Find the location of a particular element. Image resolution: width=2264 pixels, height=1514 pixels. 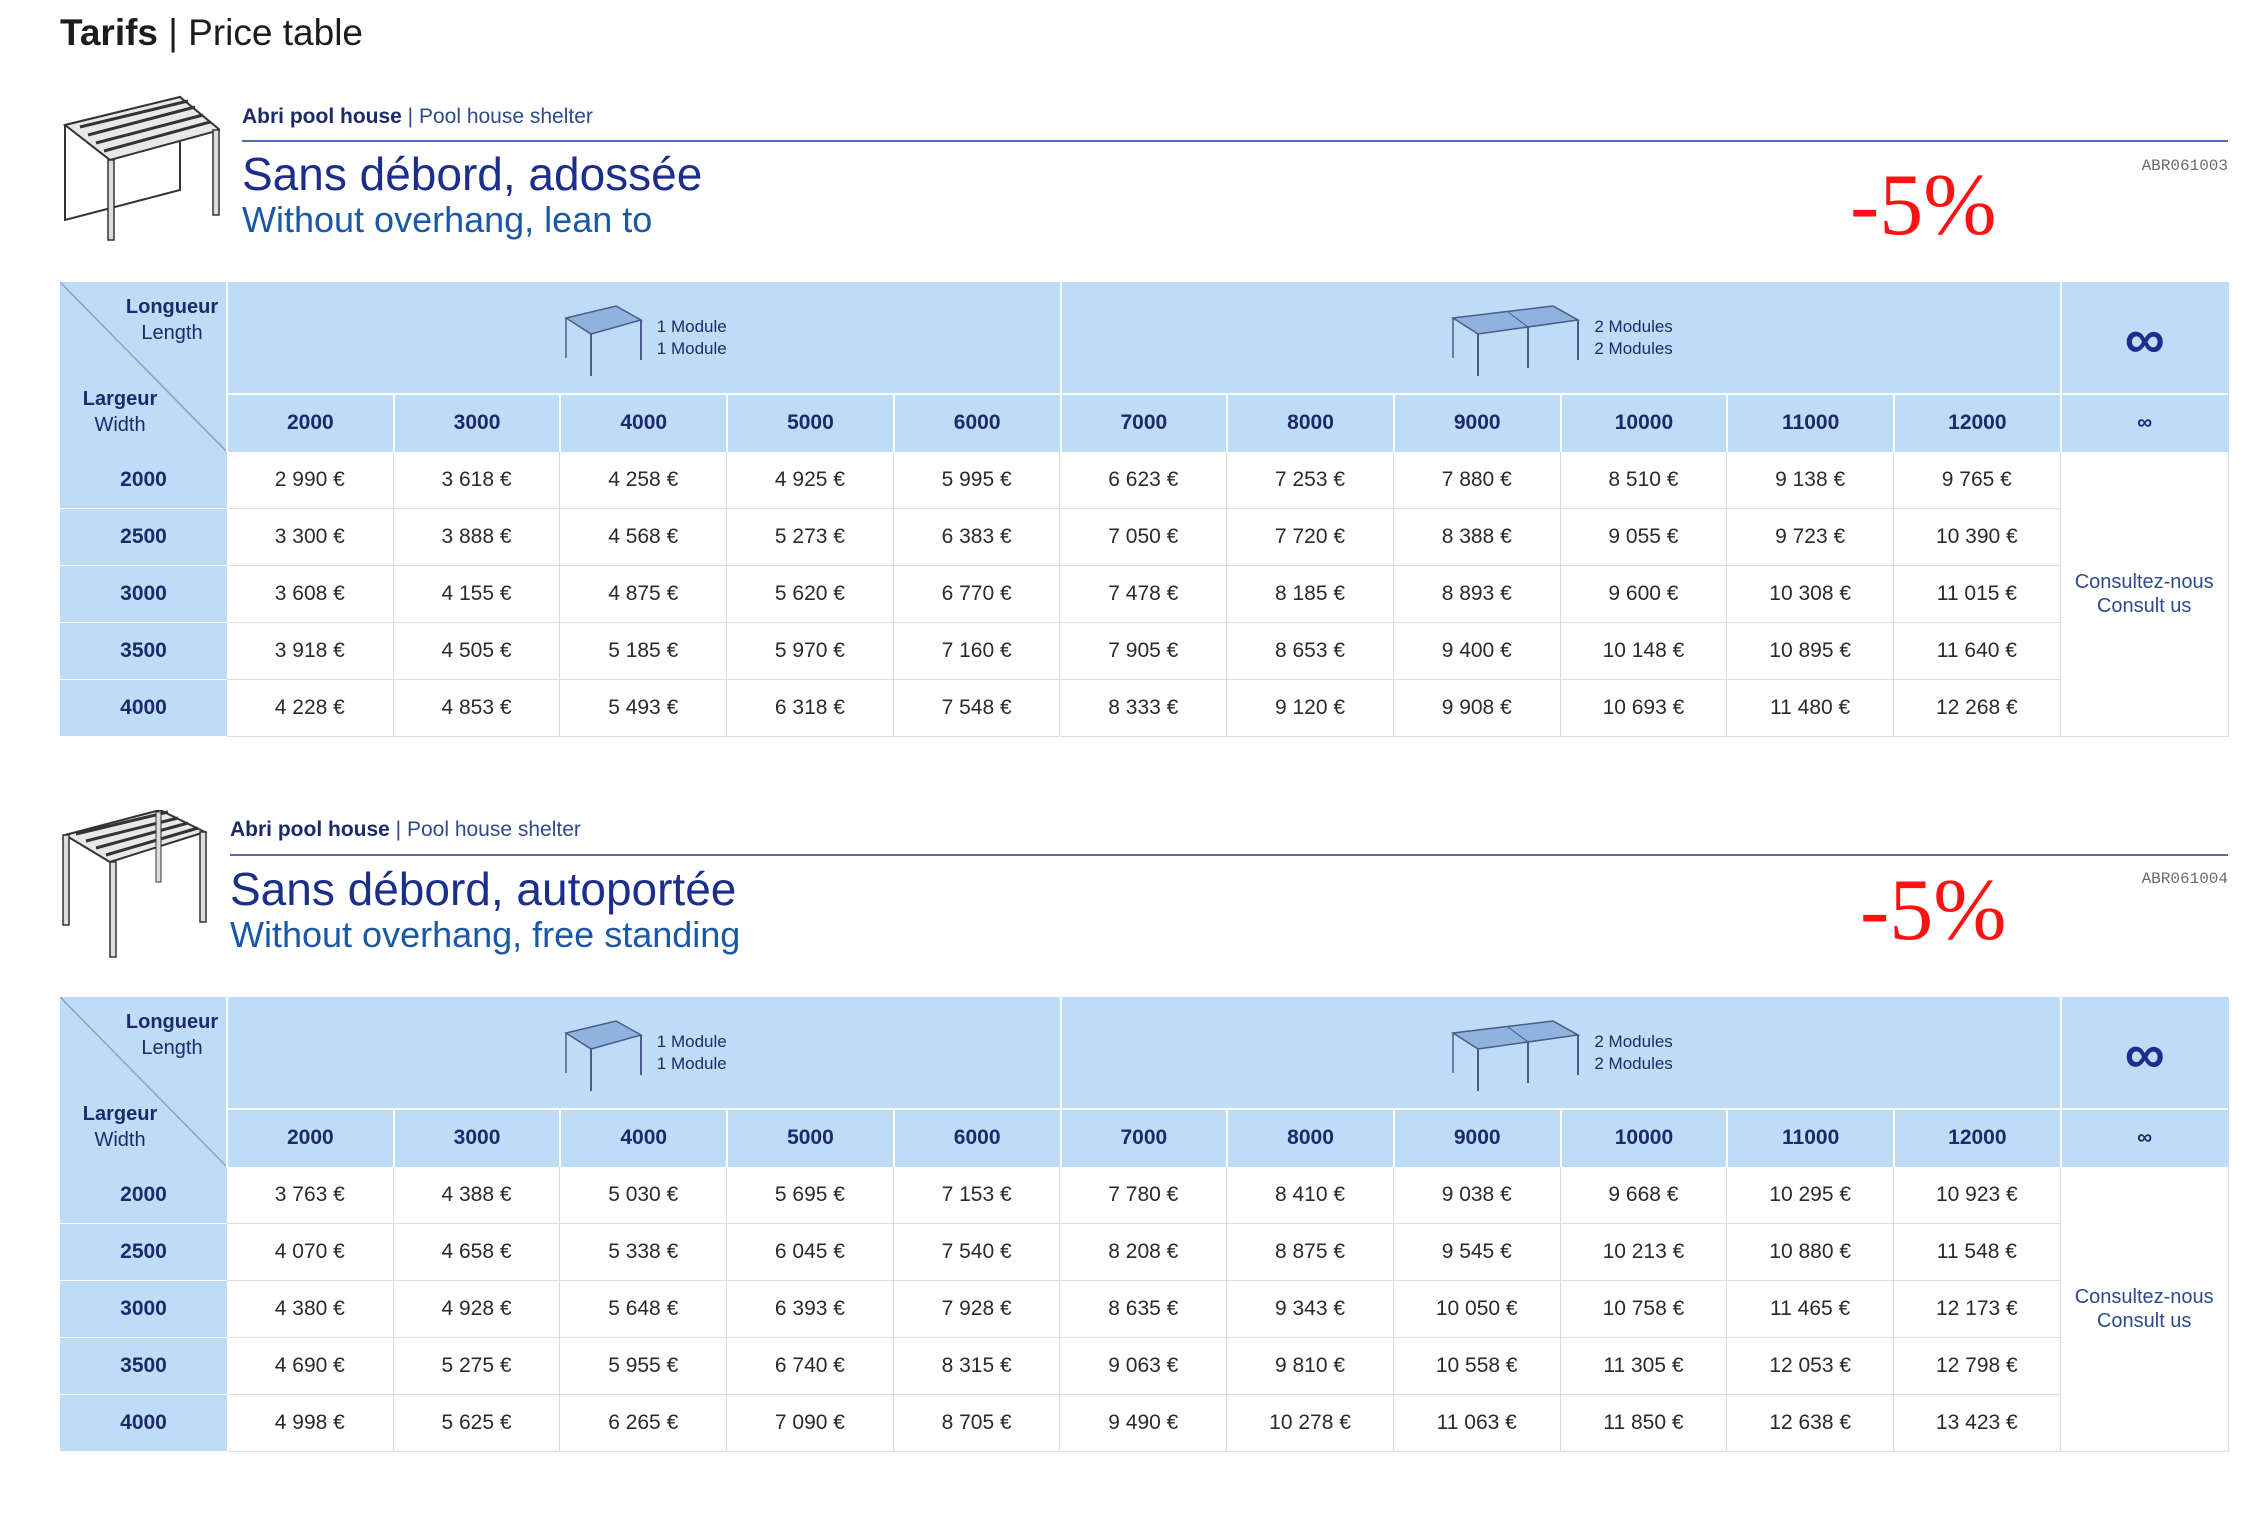

price-cell: 4 998 € is located at coordinates (310, 1423).